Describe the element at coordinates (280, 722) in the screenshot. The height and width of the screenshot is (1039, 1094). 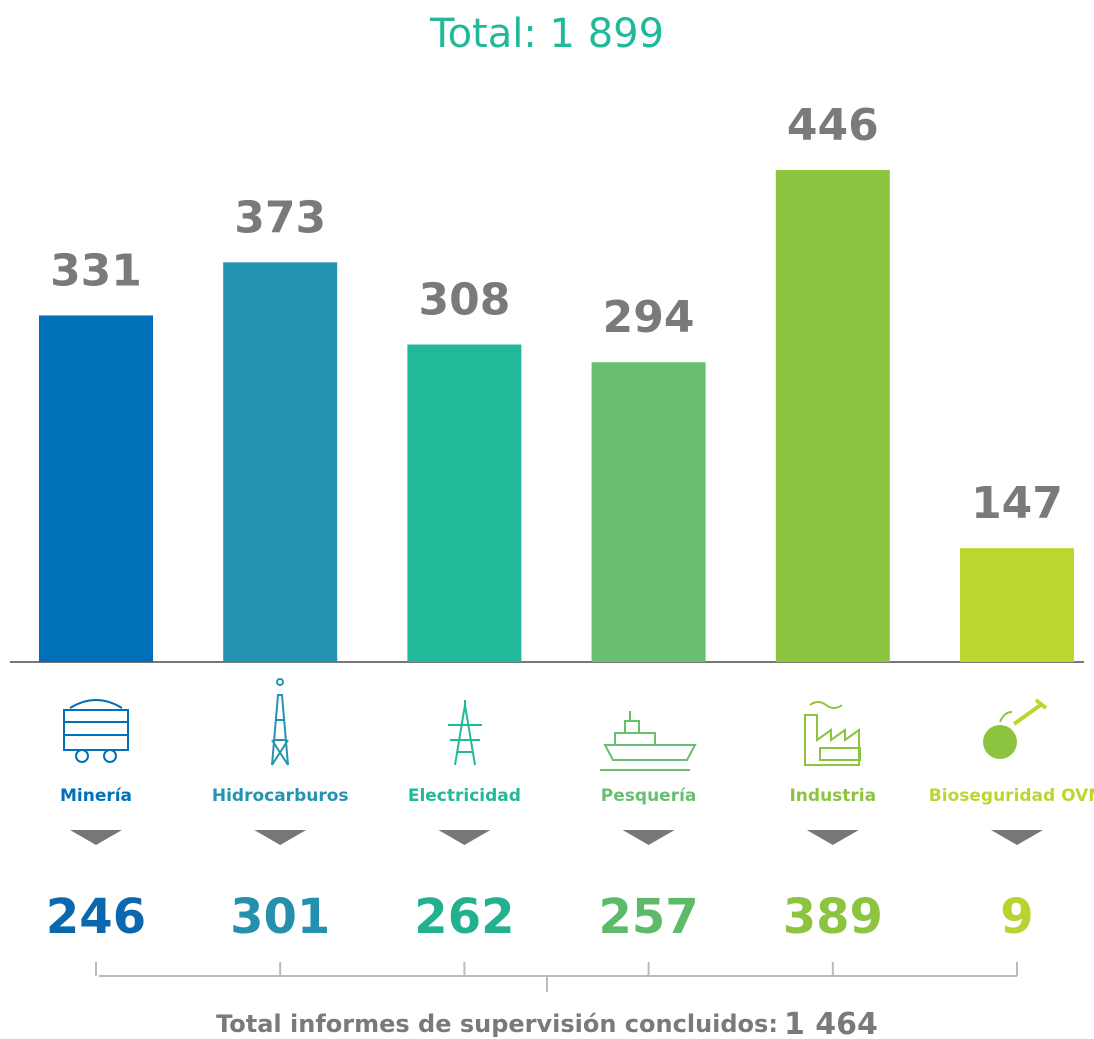
I see `icon-oil` at that location.